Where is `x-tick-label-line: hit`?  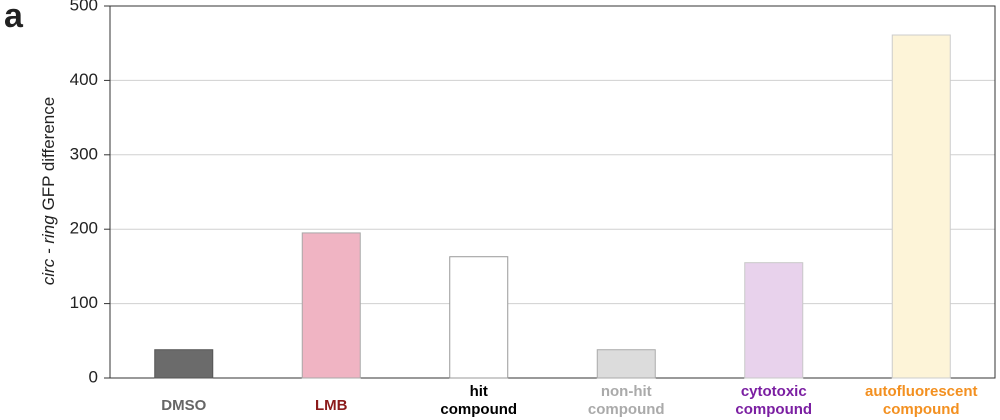
x-tick-label-line: hit is located at coordinates (479, 391).